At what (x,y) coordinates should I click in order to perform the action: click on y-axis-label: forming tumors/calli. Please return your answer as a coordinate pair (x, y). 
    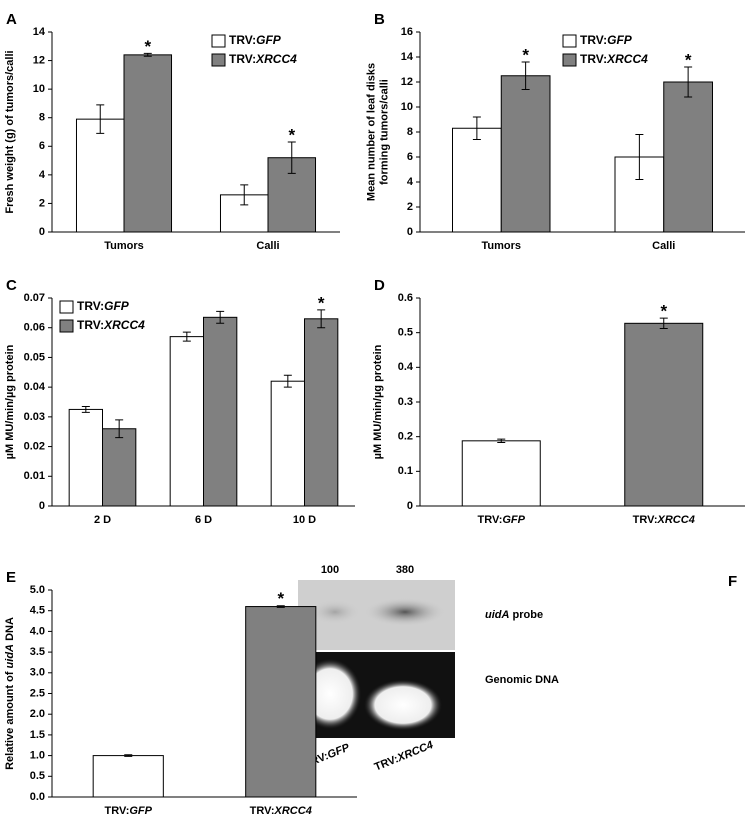
    Looking at the image, I should click on (384, 132).